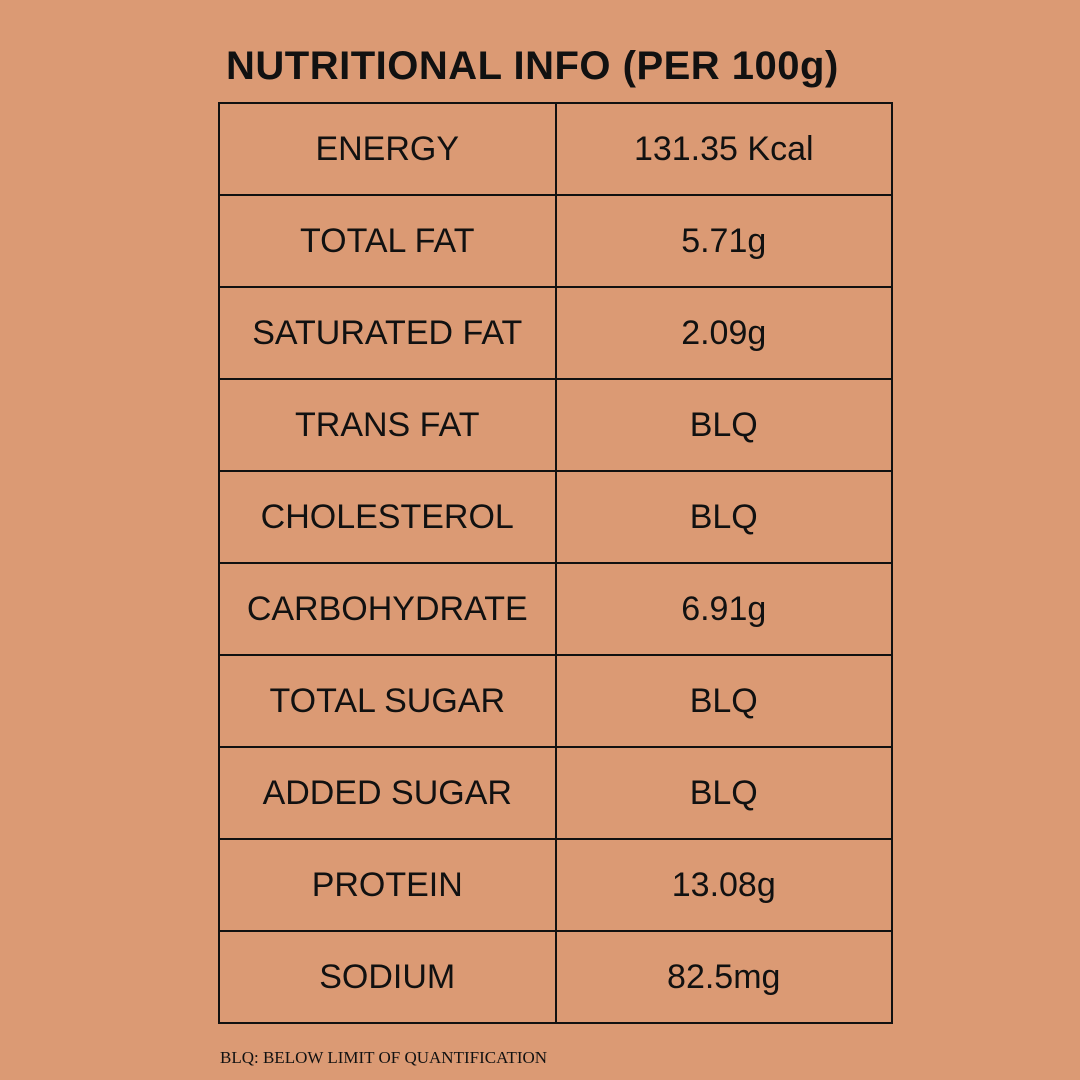 This screenshot has height=1080, width=1080. Describe the element at coordinates (387, 333) in the screenshot. I see `nutrient-name: SATURATED FAT` at that location.